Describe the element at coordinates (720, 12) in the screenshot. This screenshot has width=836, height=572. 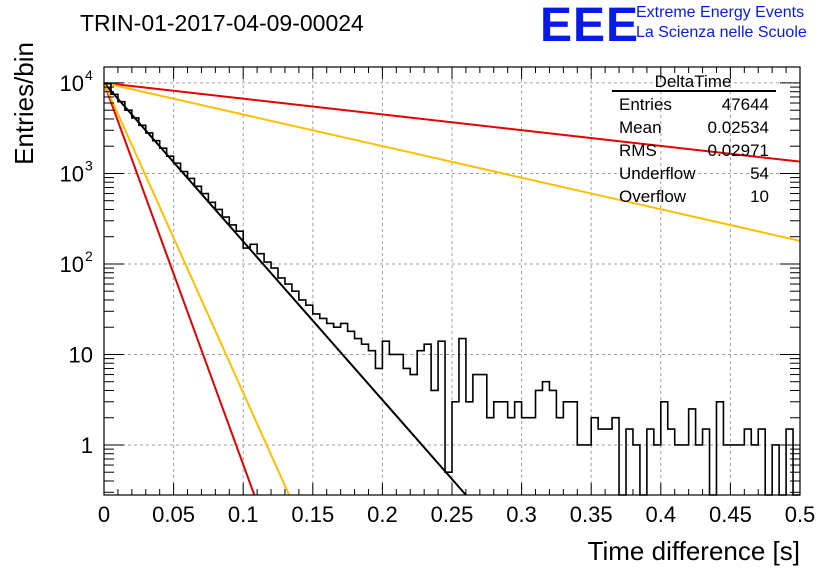
I see `logo-line-1: Extreme Energy Events` at that location.